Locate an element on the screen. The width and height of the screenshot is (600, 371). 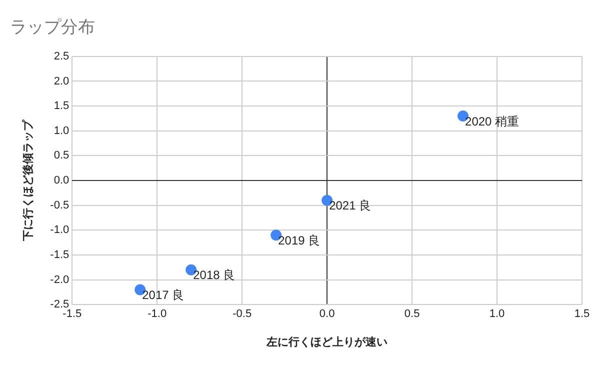
y-tick-label: 0.5 is located at coordinates (62, 156).